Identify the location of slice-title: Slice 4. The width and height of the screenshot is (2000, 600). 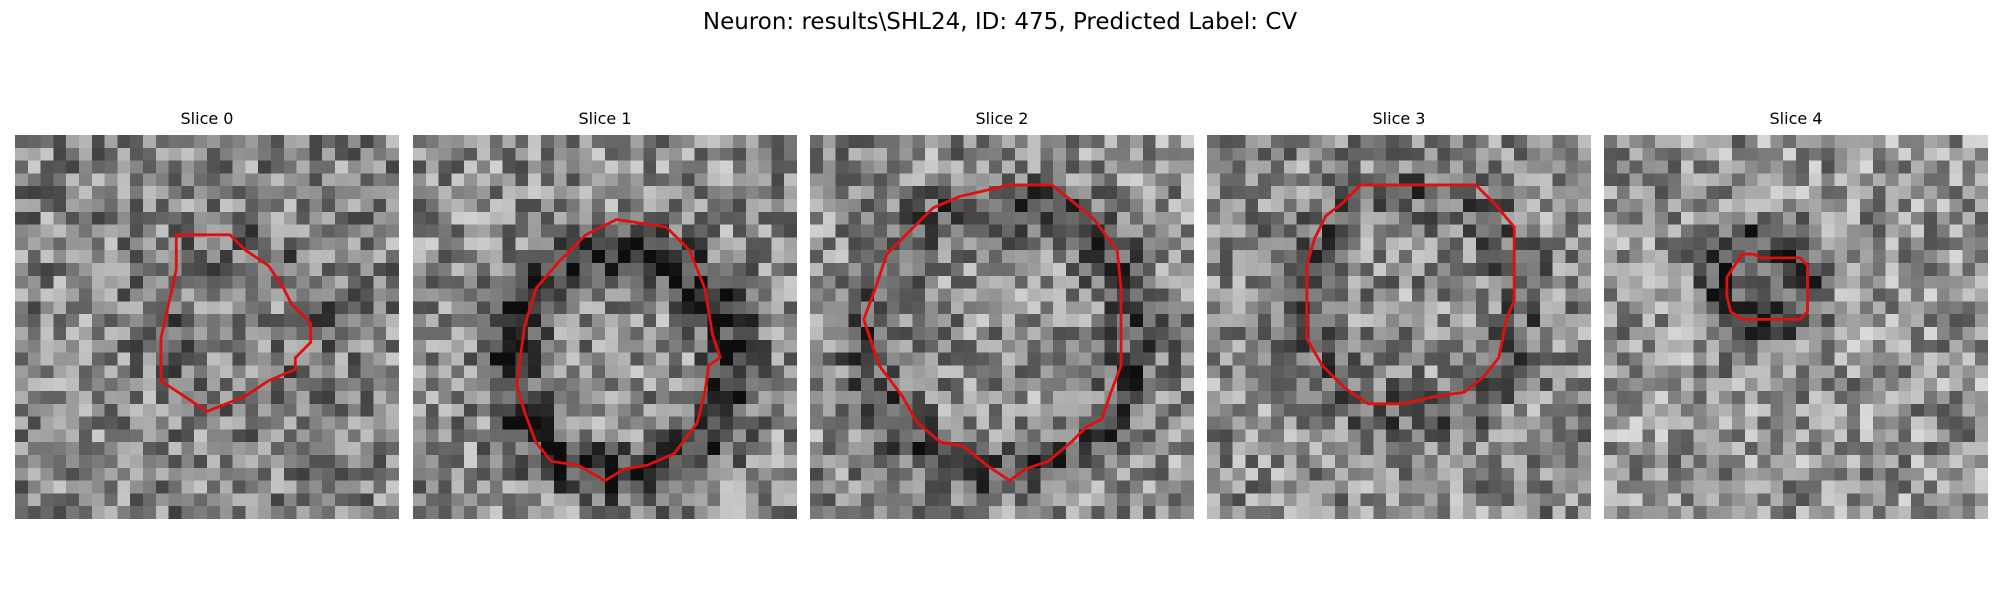
(1796, 118).